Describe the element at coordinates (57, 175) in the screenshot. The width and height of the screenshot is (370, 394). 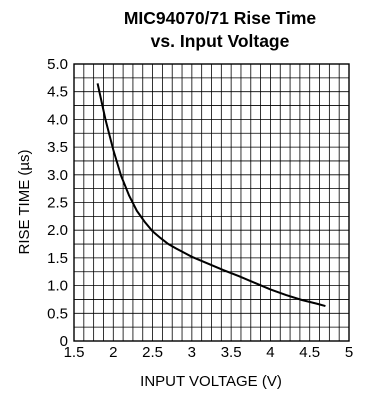
I see `y-tick-label: 3.0` at that location.